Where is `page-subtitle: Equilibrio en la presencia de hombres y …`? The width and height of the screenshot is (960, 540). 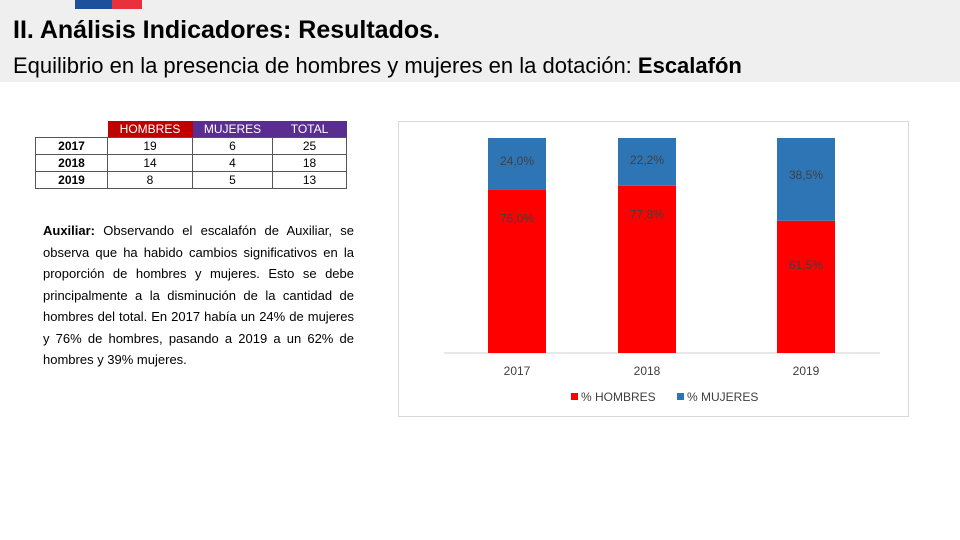
page-subtitle: Equilibrio en la presencia de hombres y … is located at coordinates (377, 66).